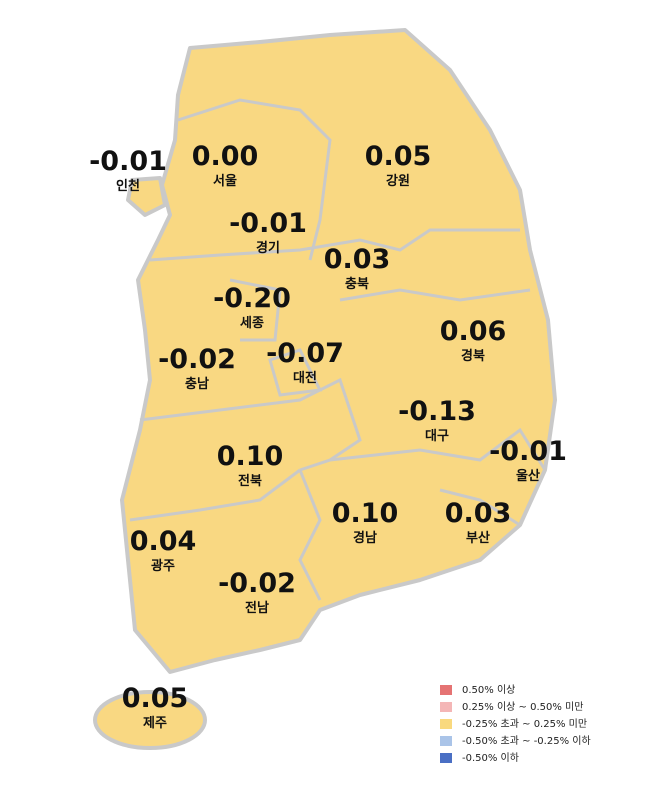 Image resolution: width=650 pixels, height=795 pixels. I want to click on region-name: 제주, so click(155, 723).